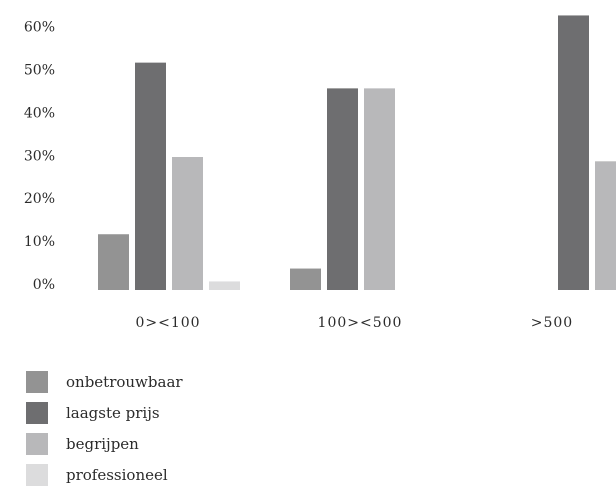 The height and width of the screenshot is (502, 616). I want to click on legend-label: professioneel, so click(117, 474).